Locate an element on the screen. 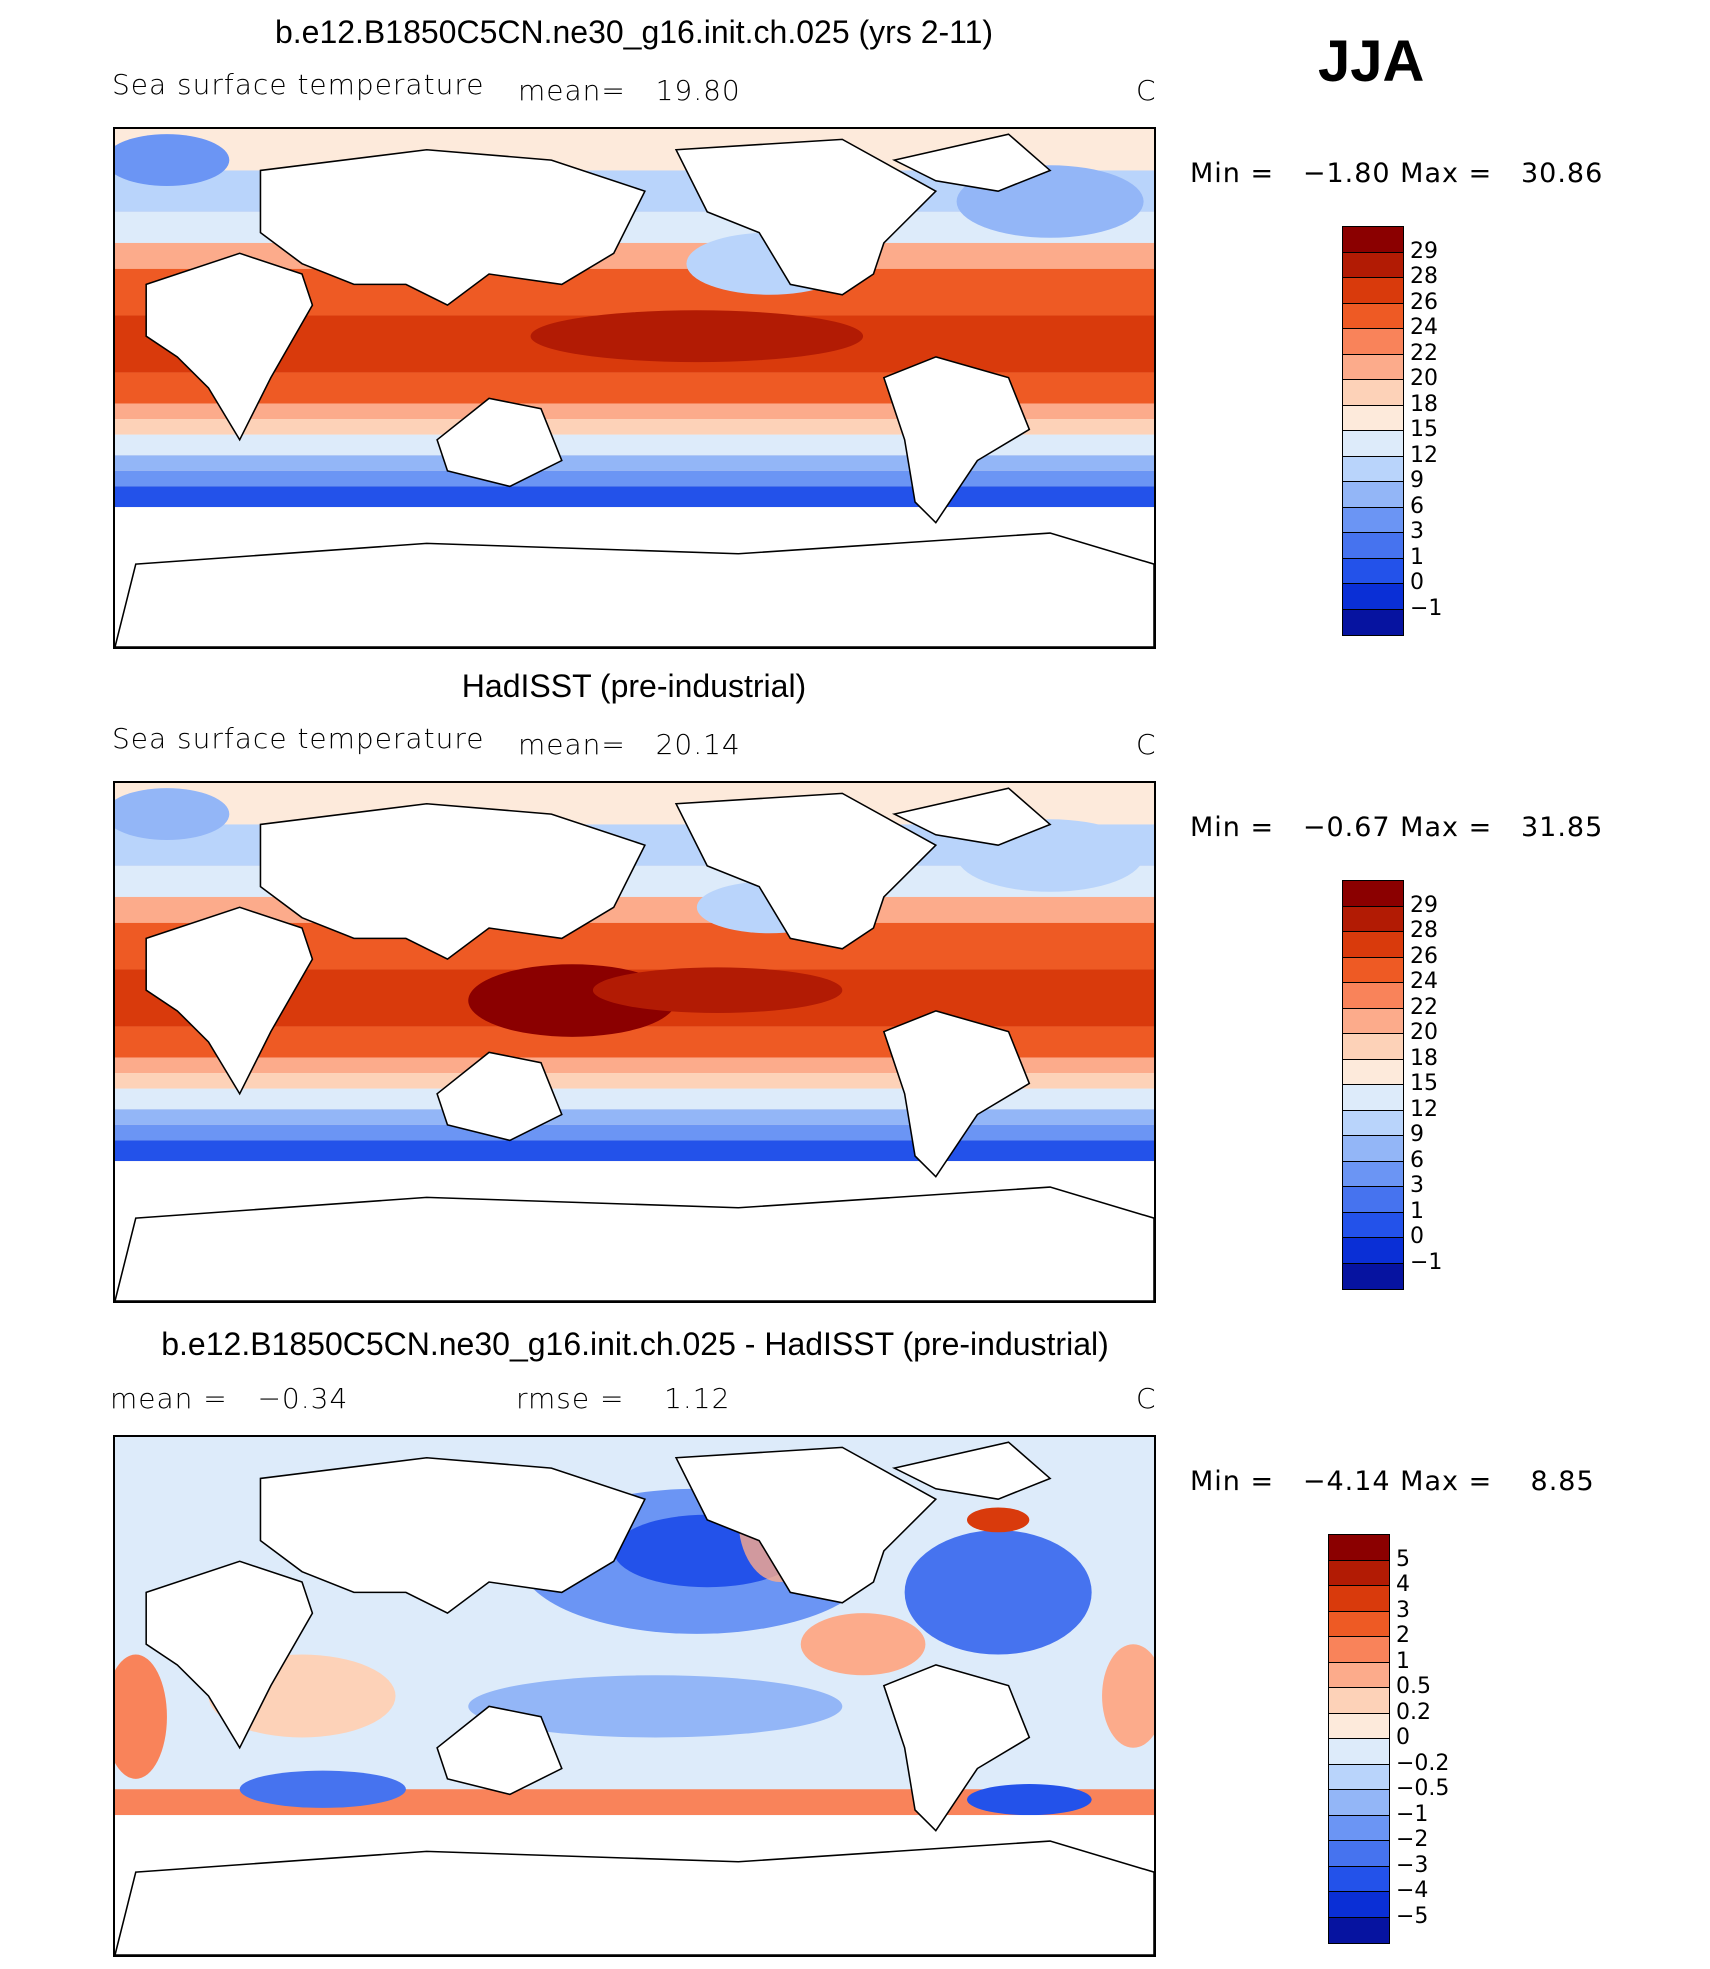 The width and height of the screenshot is (1710, 1969). panel3-minmax: Min = −4.14 Max = 8.85 is located at coordinates (1392, 1481).